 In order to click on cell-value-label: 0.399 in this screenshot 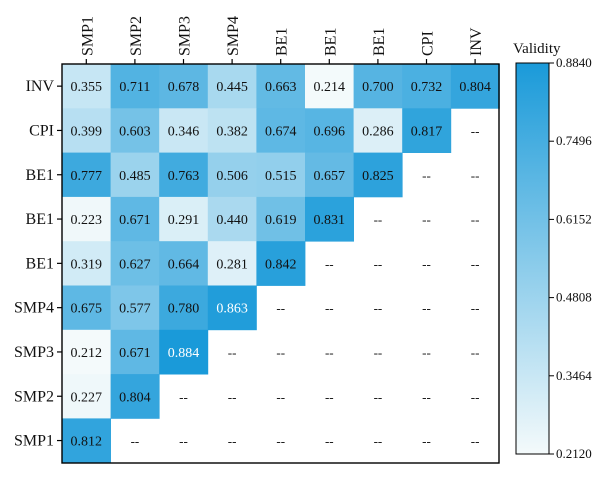, I will do `click(87, 131)`.